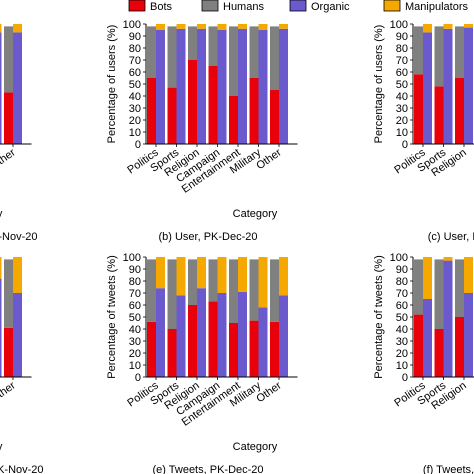 The image size is (474, 474). Describe the element at coordinates (448, 469) in the screenshot. I see `panel-caption: (f) Tweets, PK-Jan-21` at that location.